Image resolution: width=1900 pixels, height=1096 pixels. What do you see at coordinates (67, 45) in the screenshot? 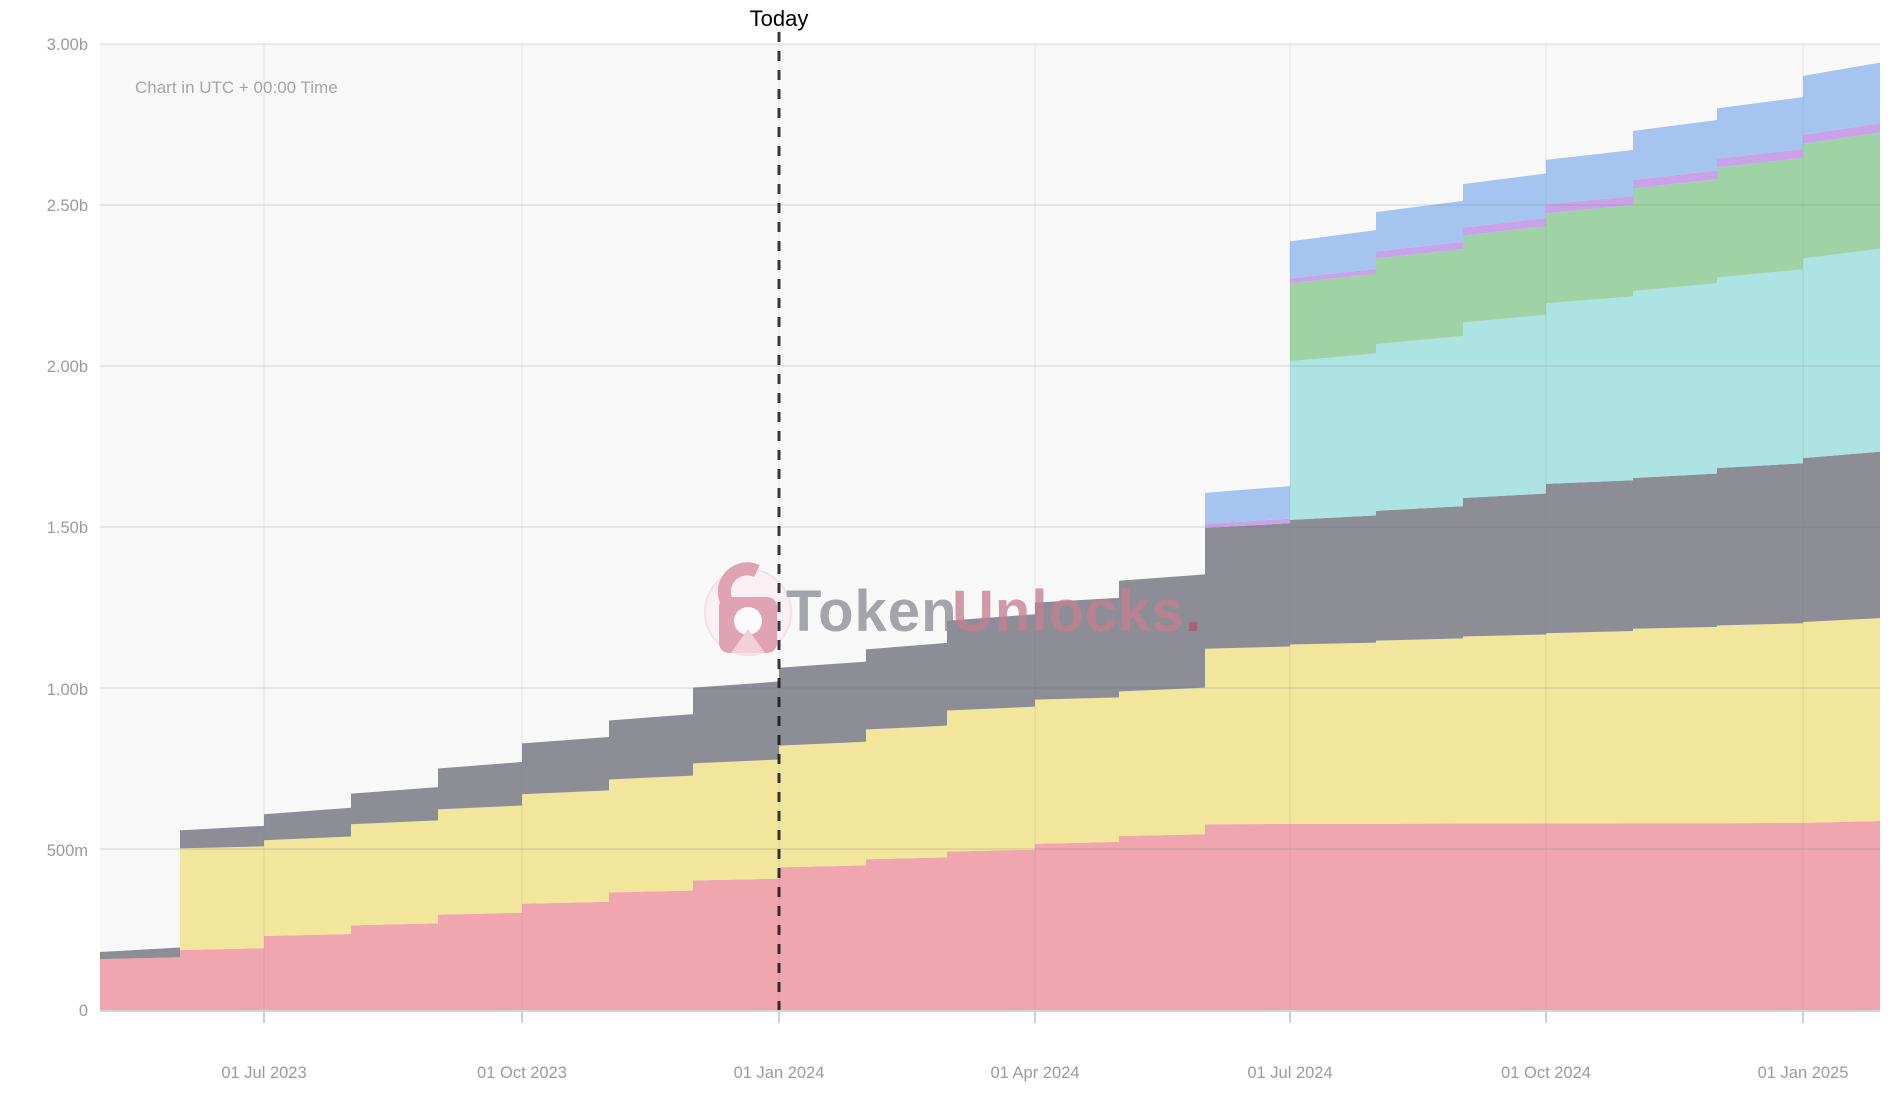
I see `y-tick-label: 3.00b` at bounding box center [67, 45].